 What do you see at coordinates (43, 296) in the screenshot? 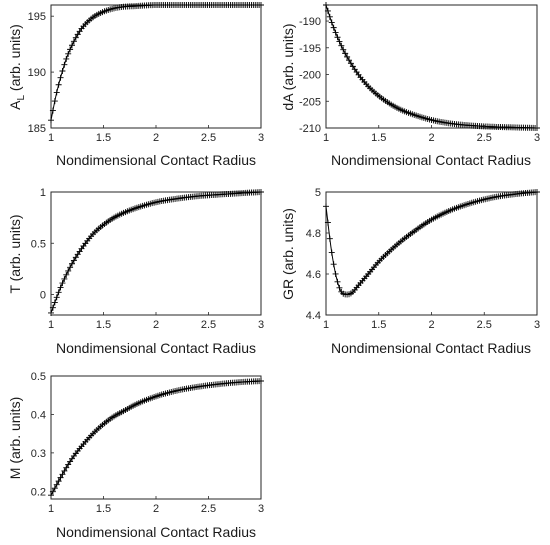
I see `y-tick-label: 0` at bounding box center [43, 296].